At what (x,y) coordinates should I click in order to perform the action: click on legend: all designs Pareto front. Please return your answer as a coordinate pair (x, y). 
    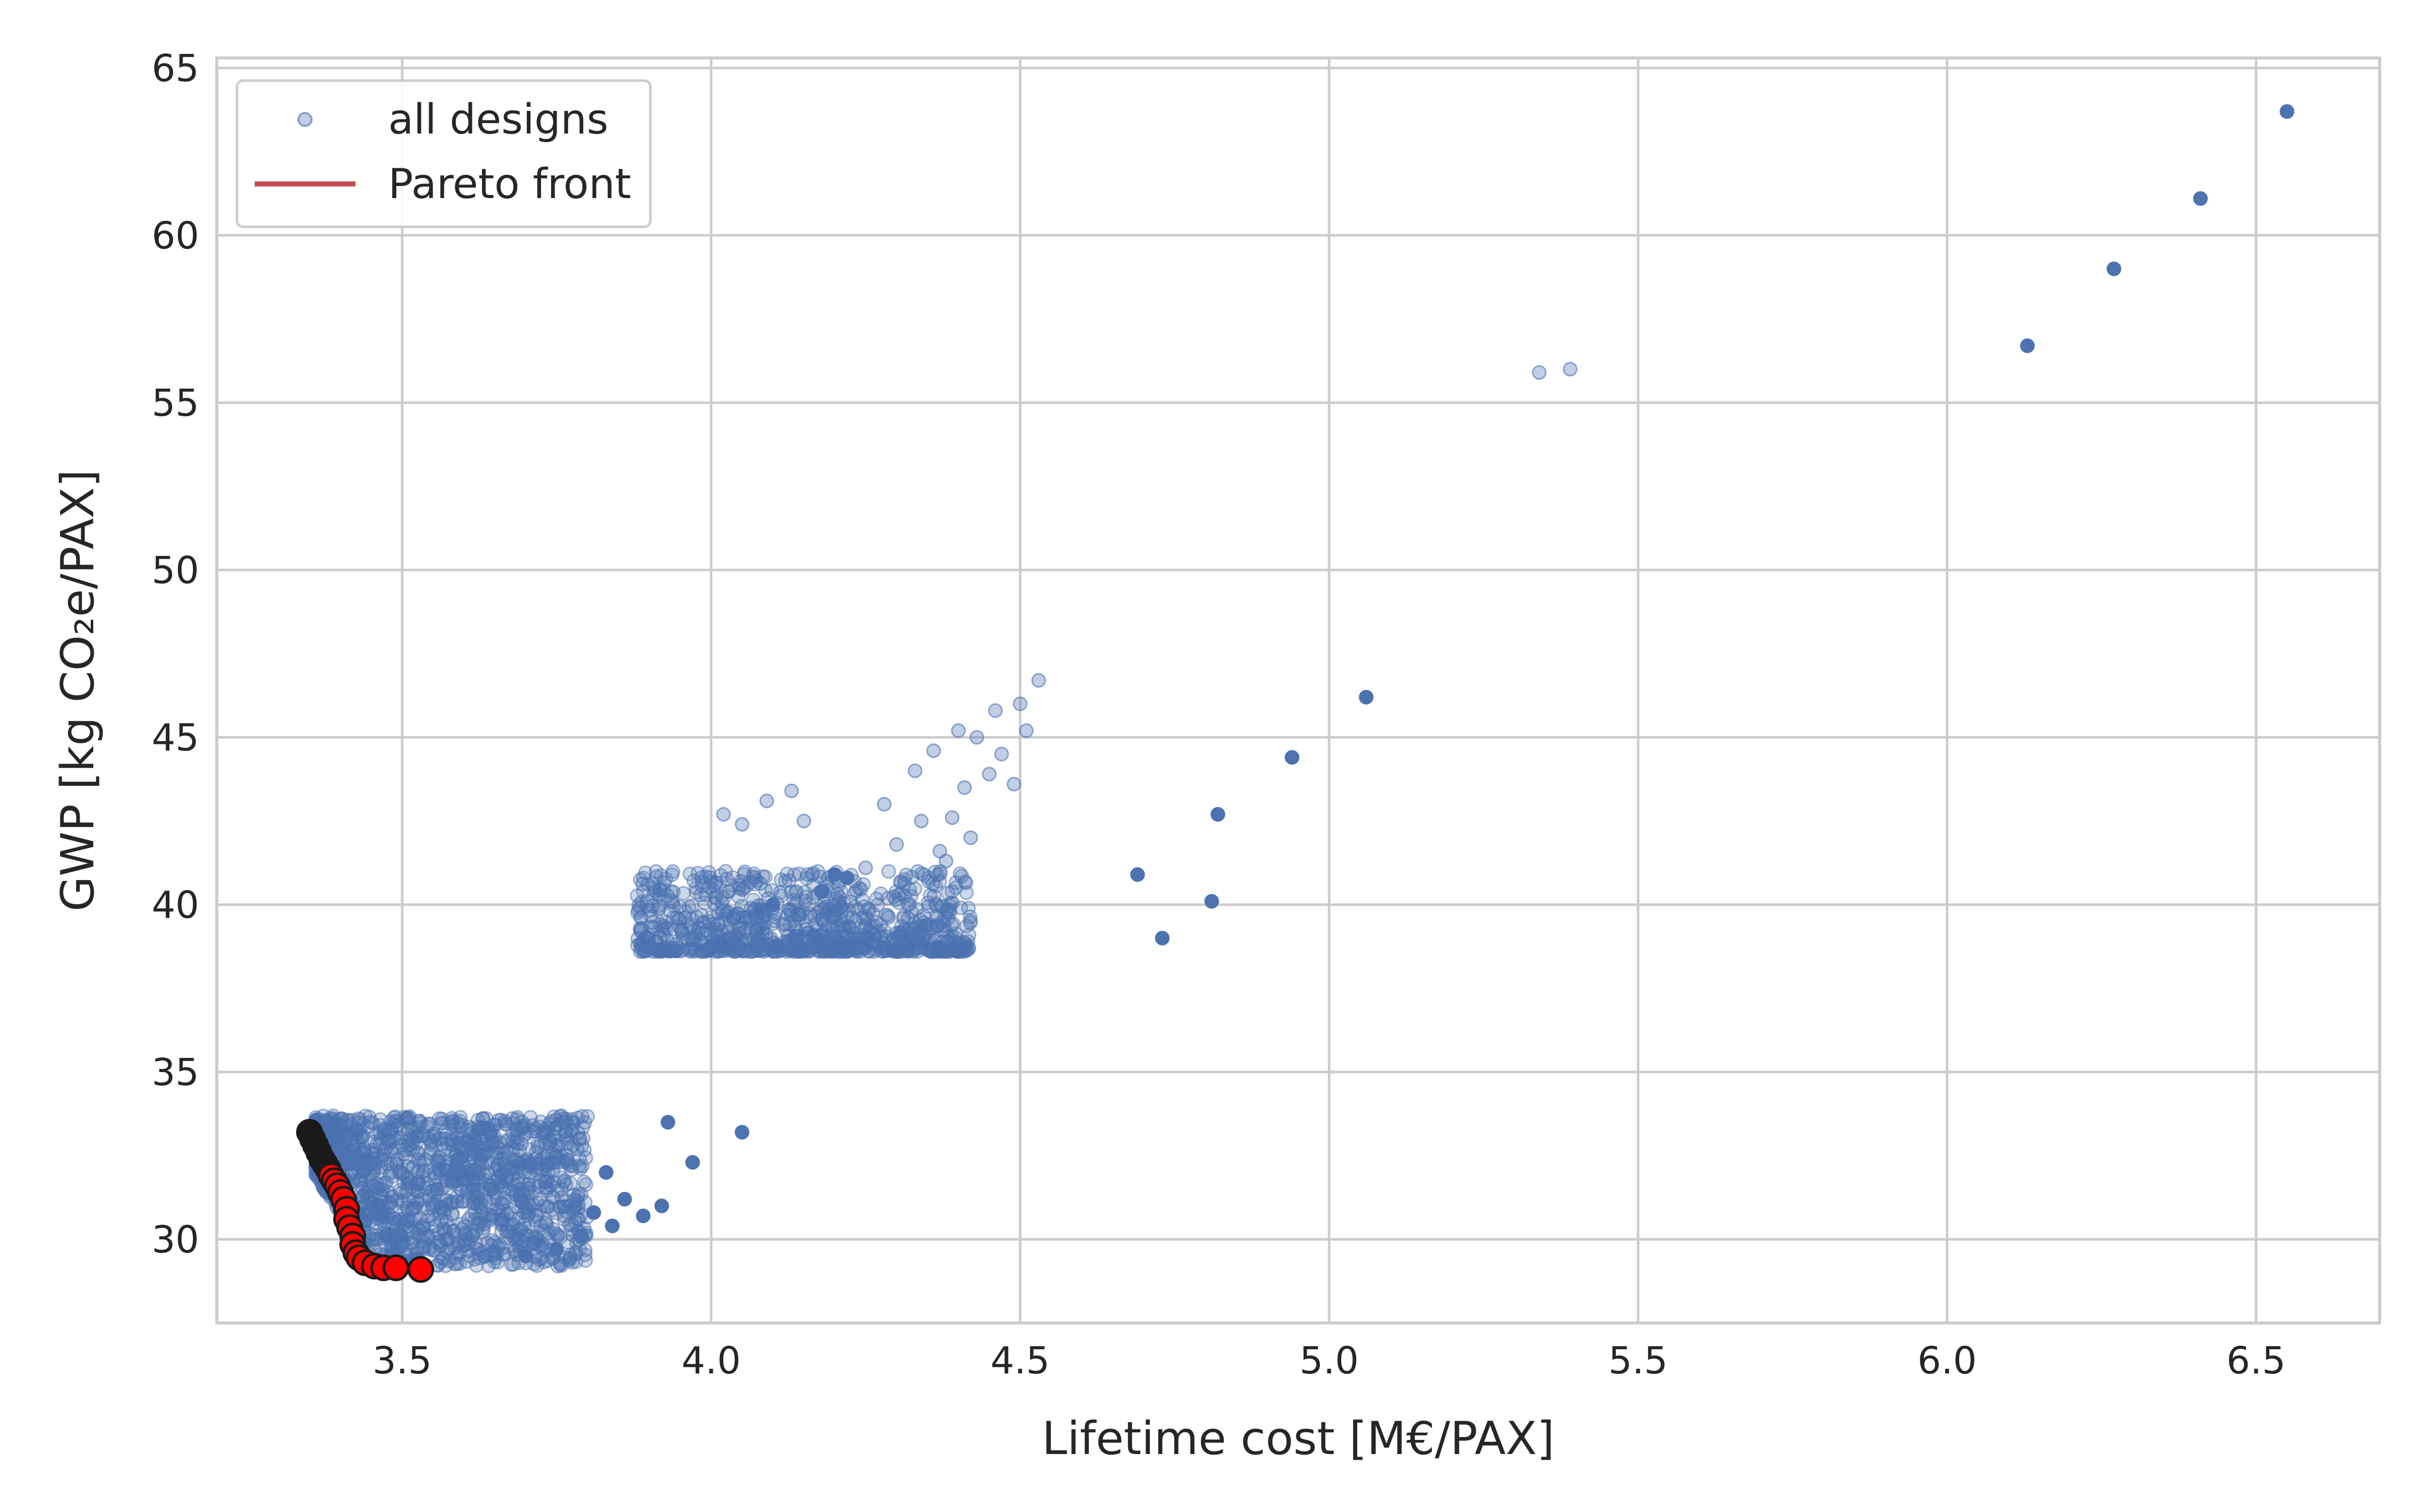
    Looking at the image, I should click on (443, 153).